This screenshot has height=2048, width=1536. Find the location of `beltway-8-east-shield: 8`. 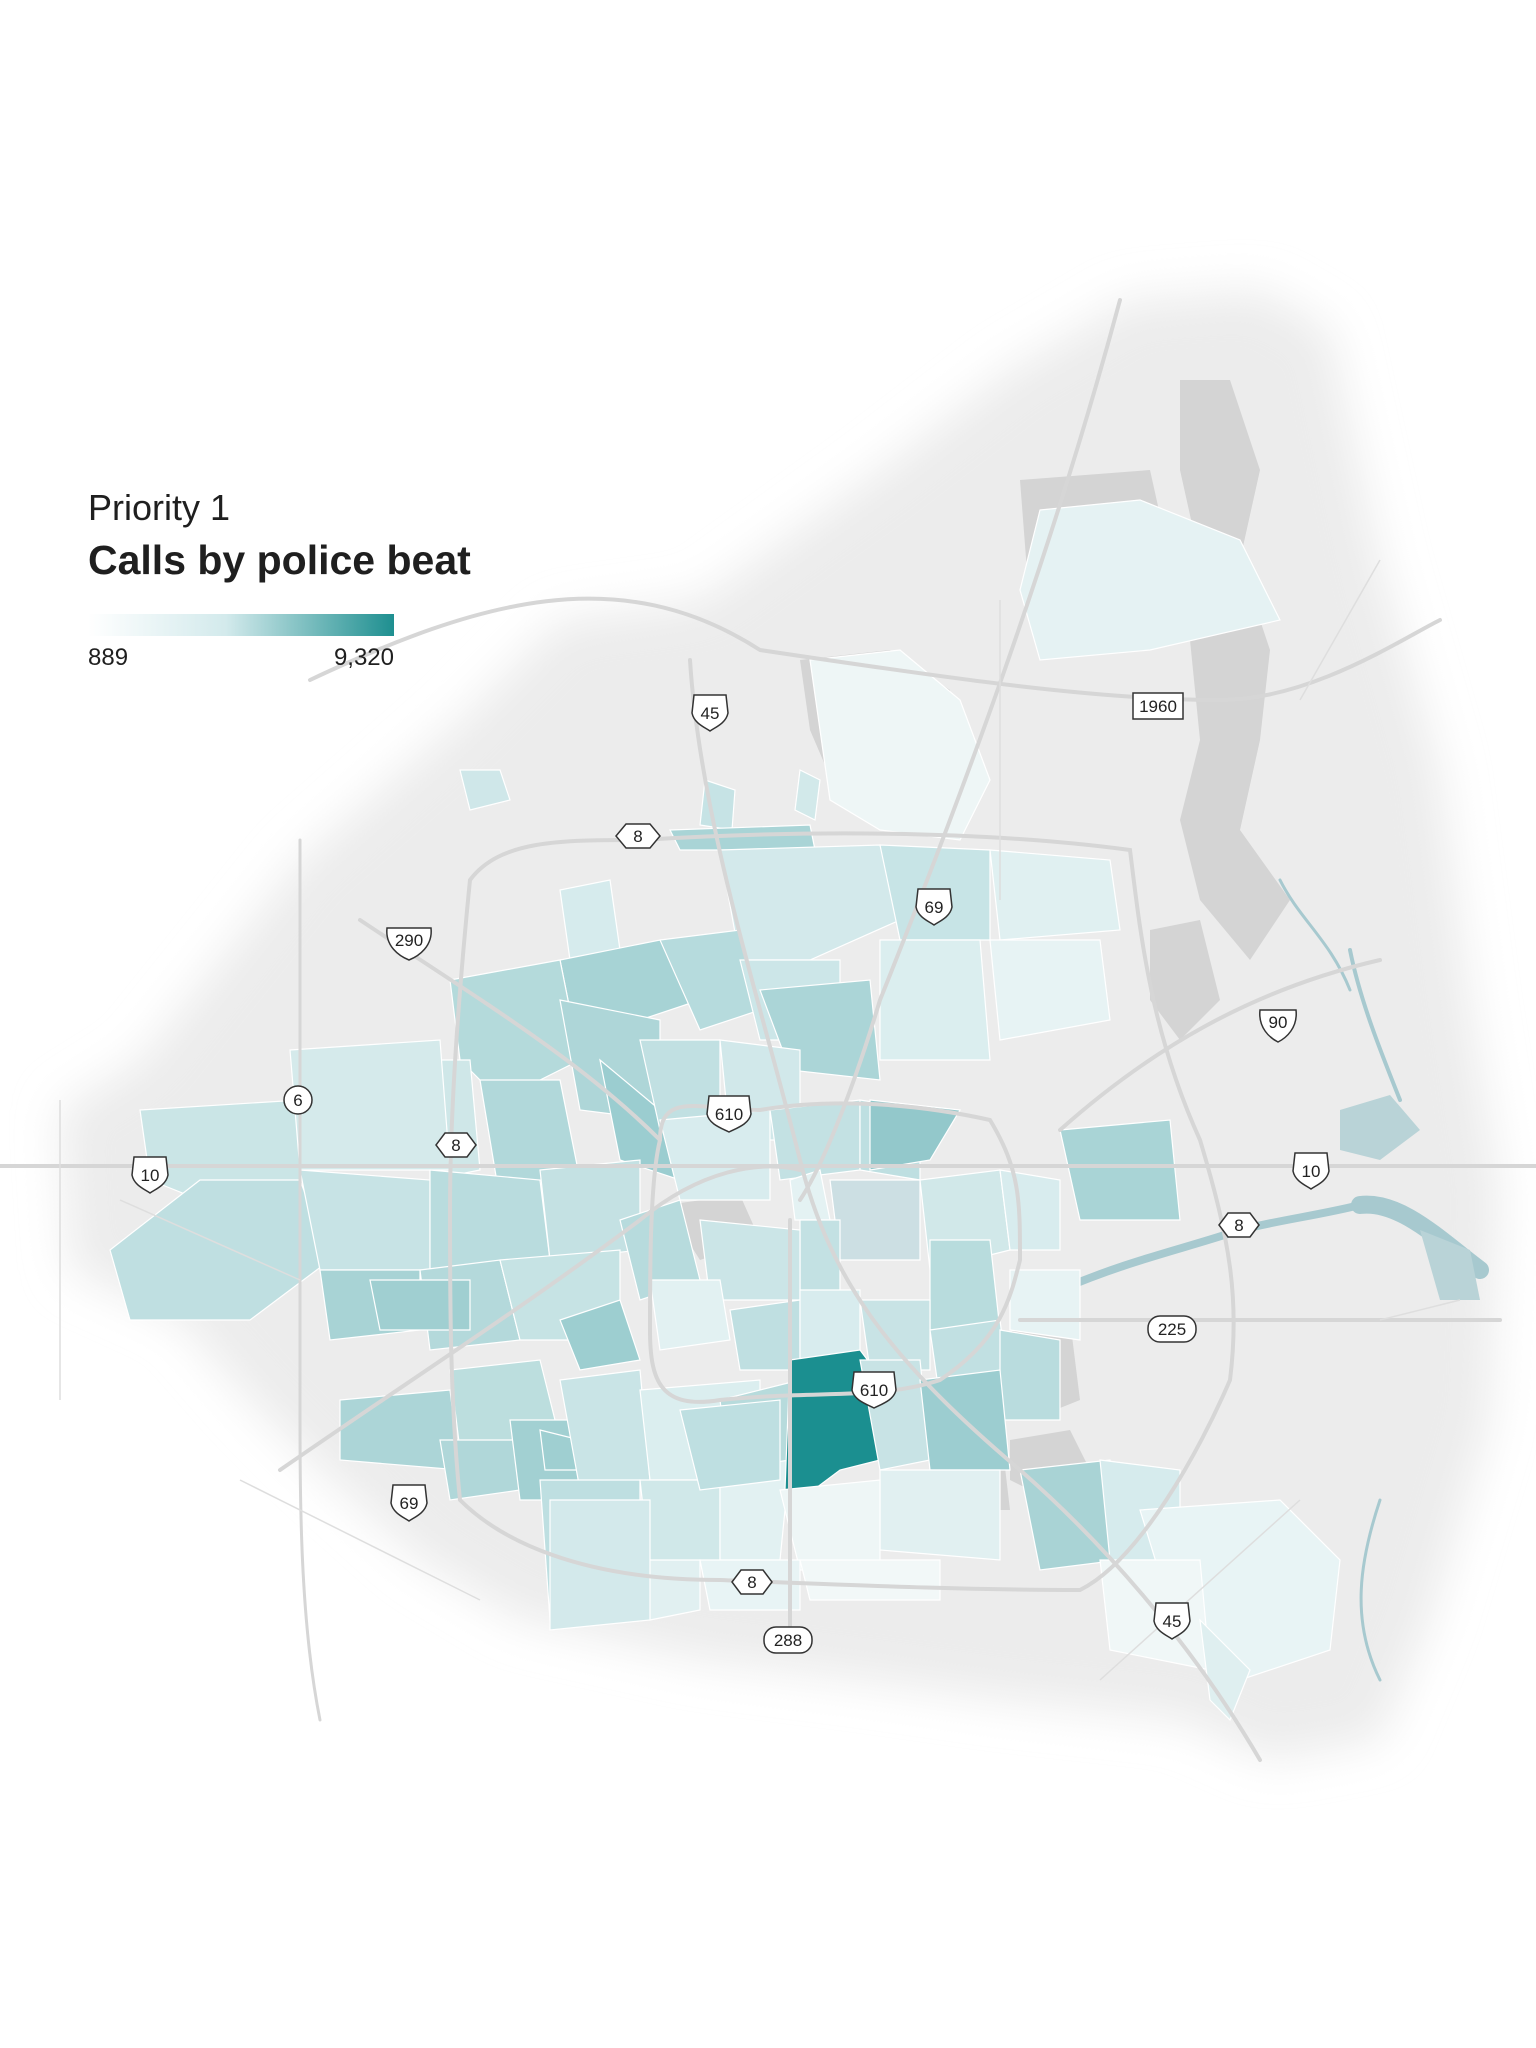

beltway-8-east-shield: 8 is located at coordinates (1239, 1225).